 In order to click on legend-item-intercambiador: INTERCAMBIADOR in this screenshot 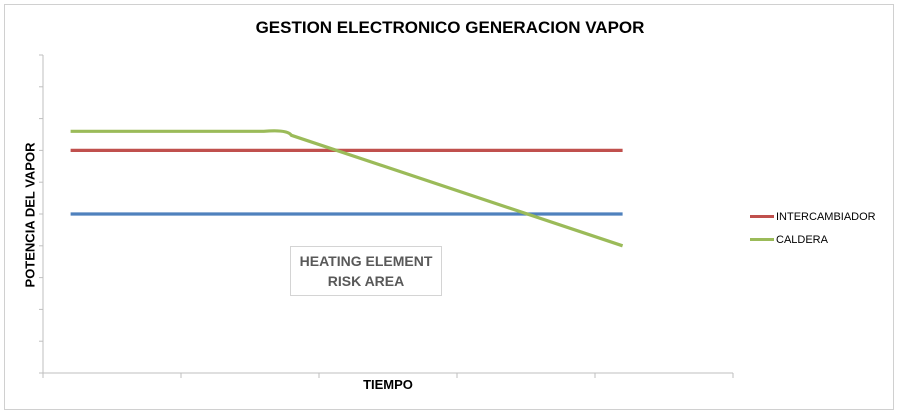, I will do `click(813, 216)`.